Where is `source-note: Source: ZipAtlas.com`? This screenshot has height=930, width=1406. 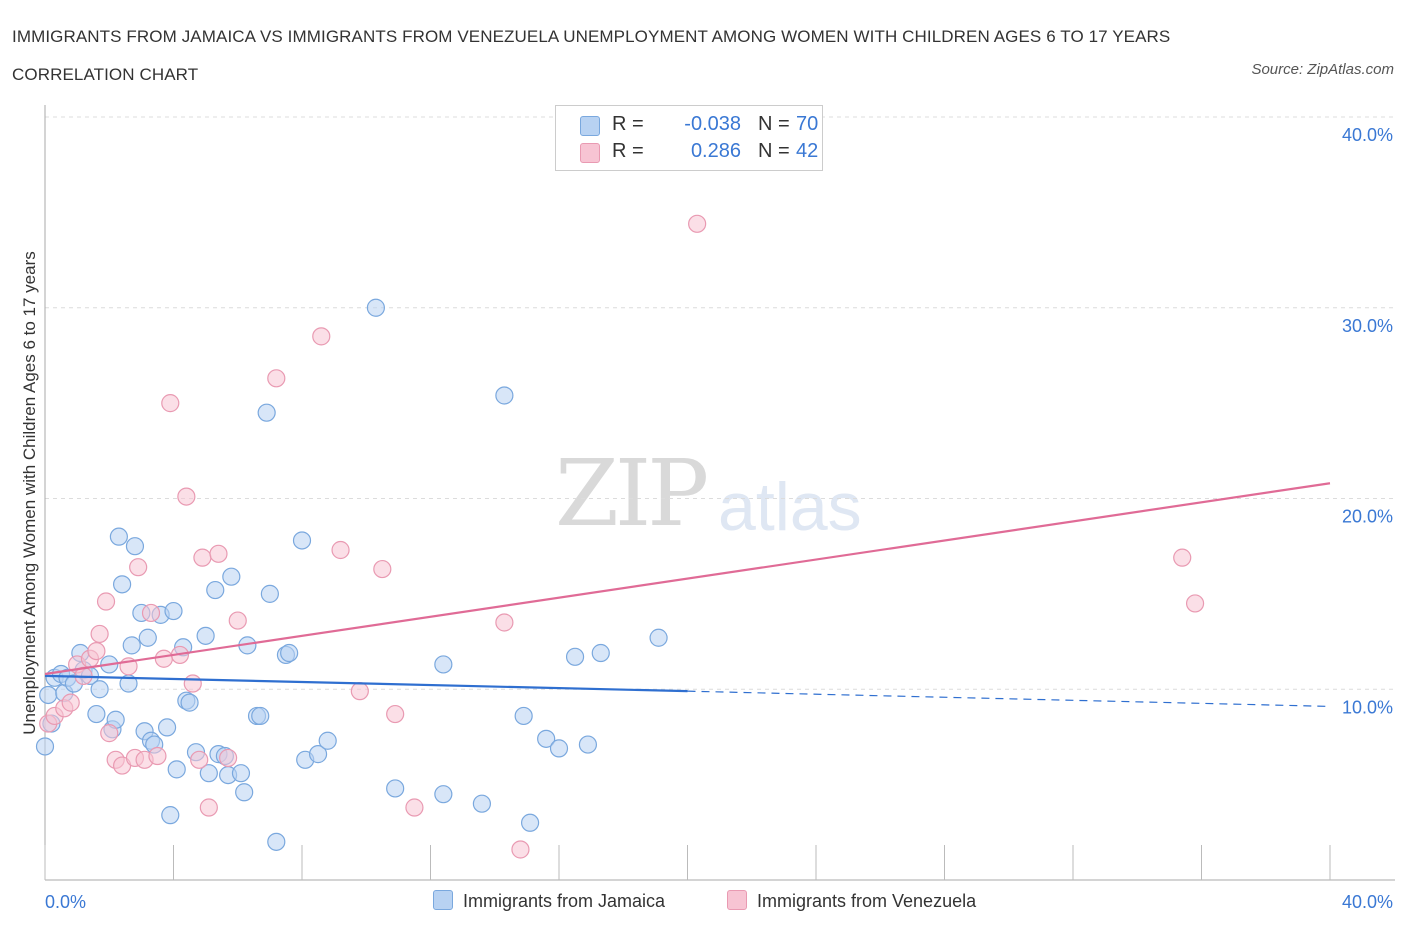 source-note: Source: ZipAtlas.com is located at coordinates (1322, 69).